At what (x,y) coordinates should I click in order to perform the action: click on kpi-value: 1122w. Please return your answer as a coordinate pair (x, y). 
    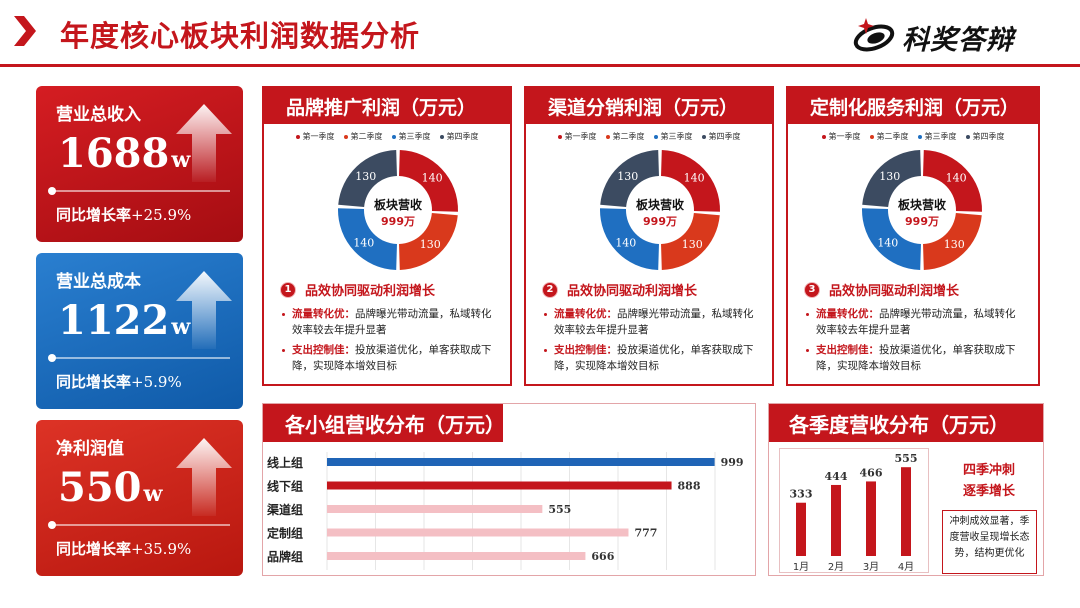
    Looking at the image, I should click on (124, 320).